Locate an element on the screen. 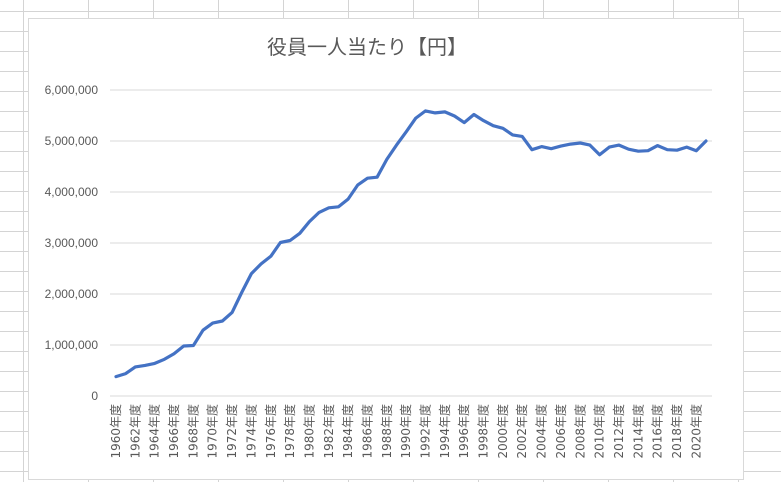 The width and height of the screenshot is (781, 482). x-tick-label: 1972年度 is located at coordinates (231, 431).